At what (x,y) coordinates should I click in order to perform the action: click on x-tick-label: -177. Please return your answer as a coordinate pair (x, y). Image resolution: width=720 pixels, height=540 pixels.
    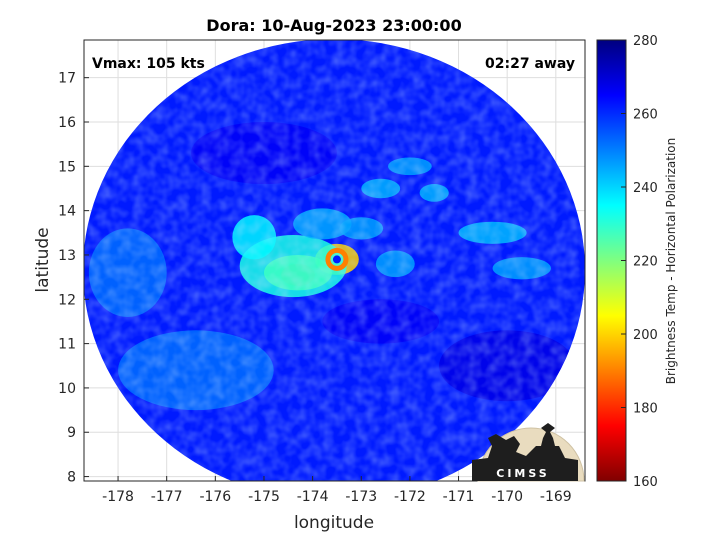
    Looking at the image, I should click on (167, 497).